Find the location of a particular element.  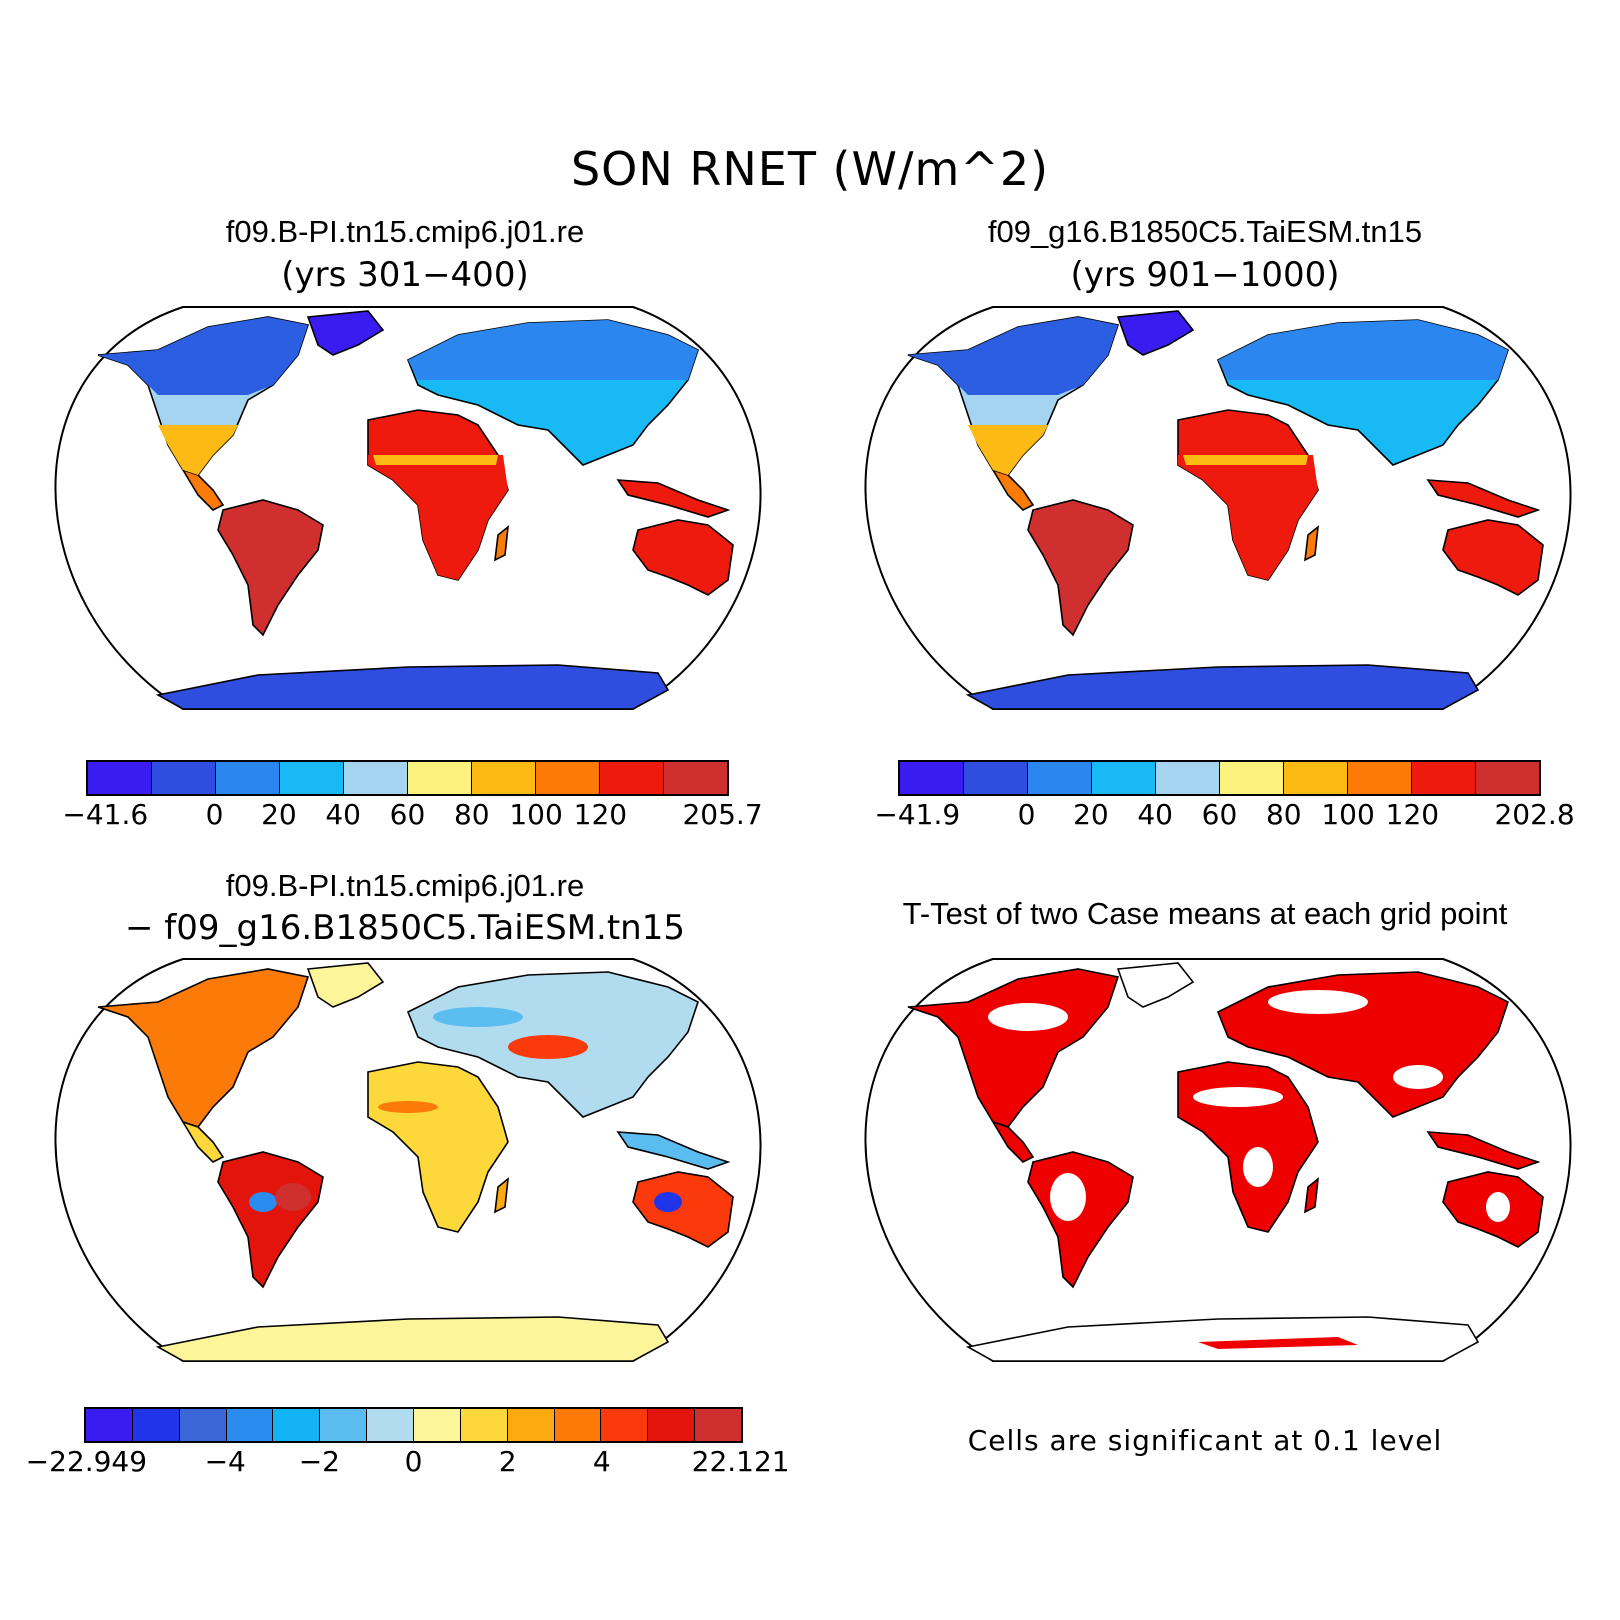

map-top-left is located at coordinates (408, 508).